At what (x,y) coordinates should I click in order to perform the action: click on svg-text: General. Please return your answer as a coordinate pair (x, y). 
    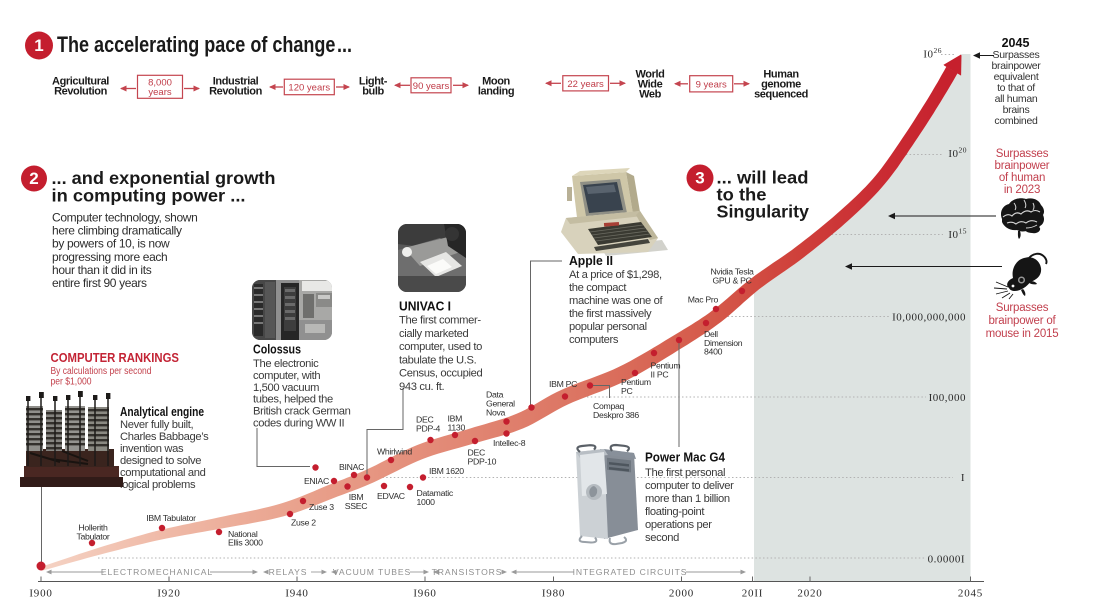
    Looking at the image, I should click on (500, 404).